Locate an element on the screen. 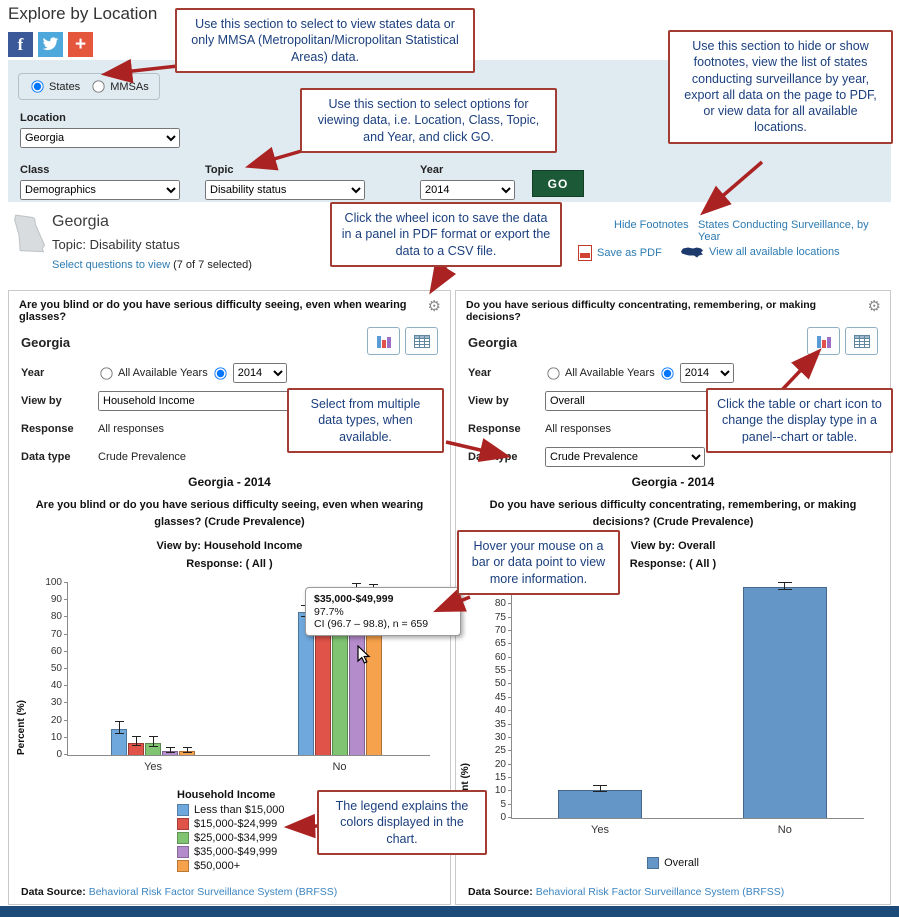 The height and width of the screenshot is (917, 899). panel-response-row: Response All responses is located at coordinates (231, 429).